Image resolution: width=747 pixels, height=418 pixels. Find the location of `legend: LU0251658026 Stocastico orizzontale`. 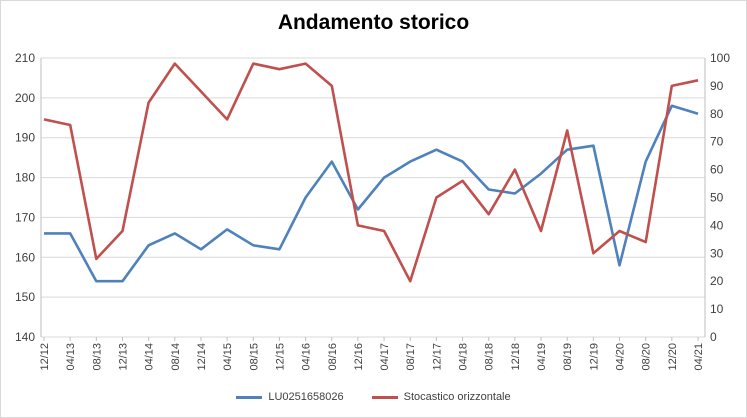

legend: LU0251658026 Stocastico orizzontale is located at coordinates (373, 397).